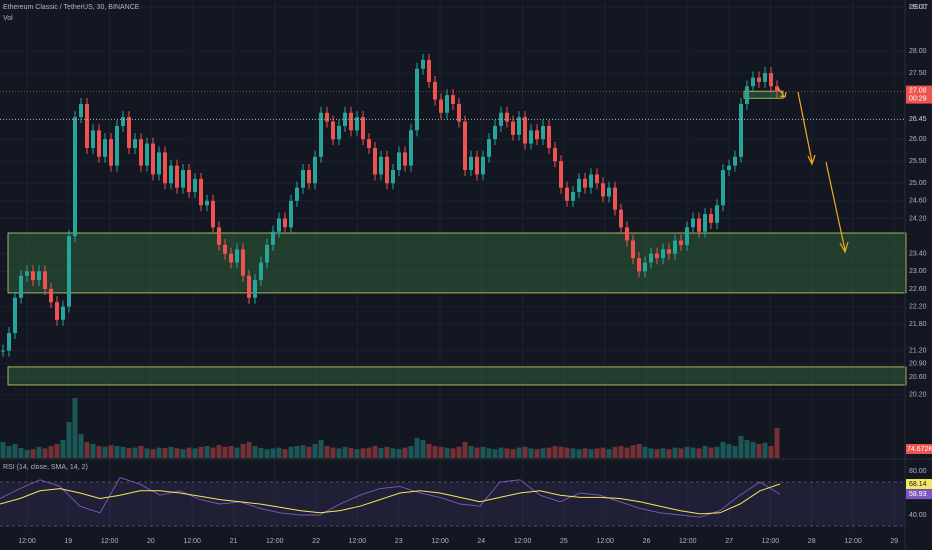 The image size is (932, 550). Describe the element at coordinates (918, 289) in the screenshot. I see `y-tick-label: 22.60` at that location.